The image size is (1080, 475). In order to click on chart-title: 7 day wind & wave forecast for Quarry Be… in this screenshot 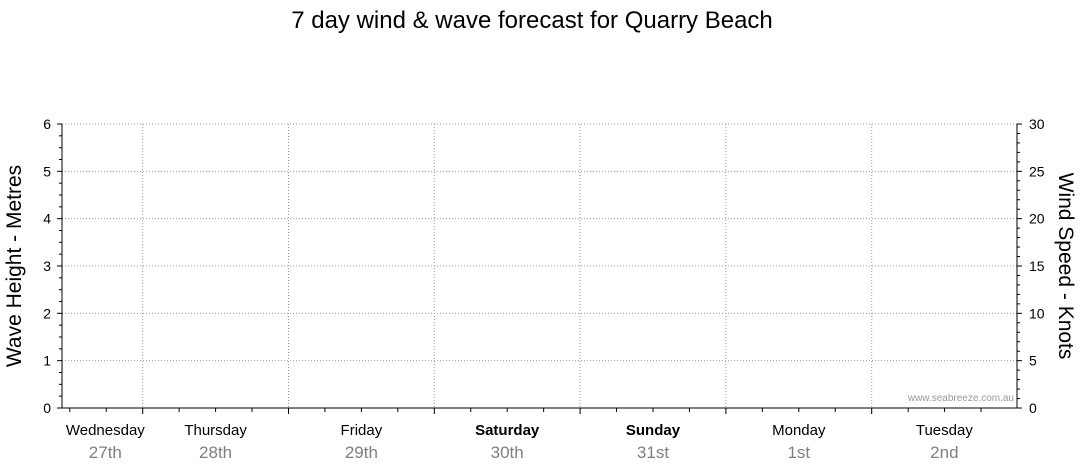, I will do `click(532, 20)`.